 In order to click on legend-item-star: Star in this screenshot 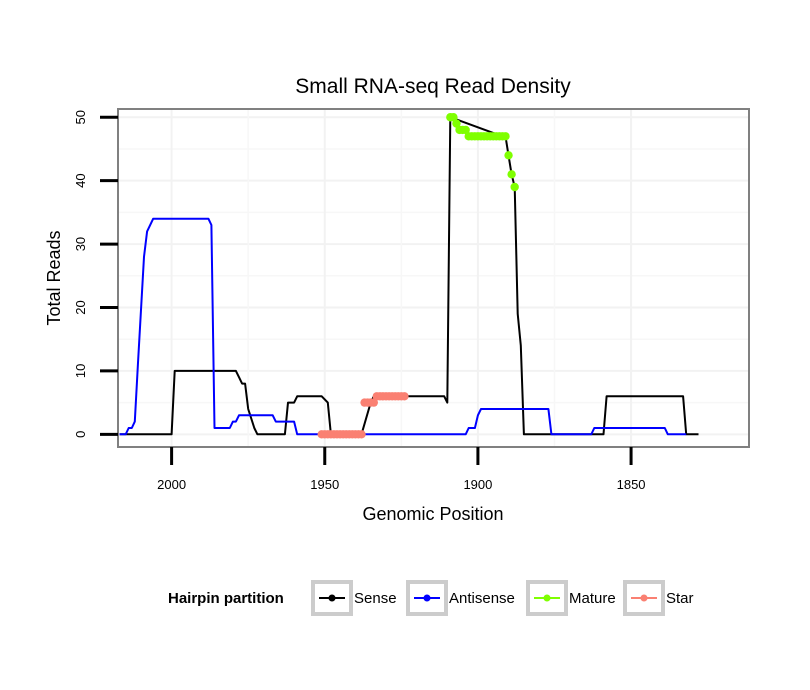, I will do `click(658, 598)`.